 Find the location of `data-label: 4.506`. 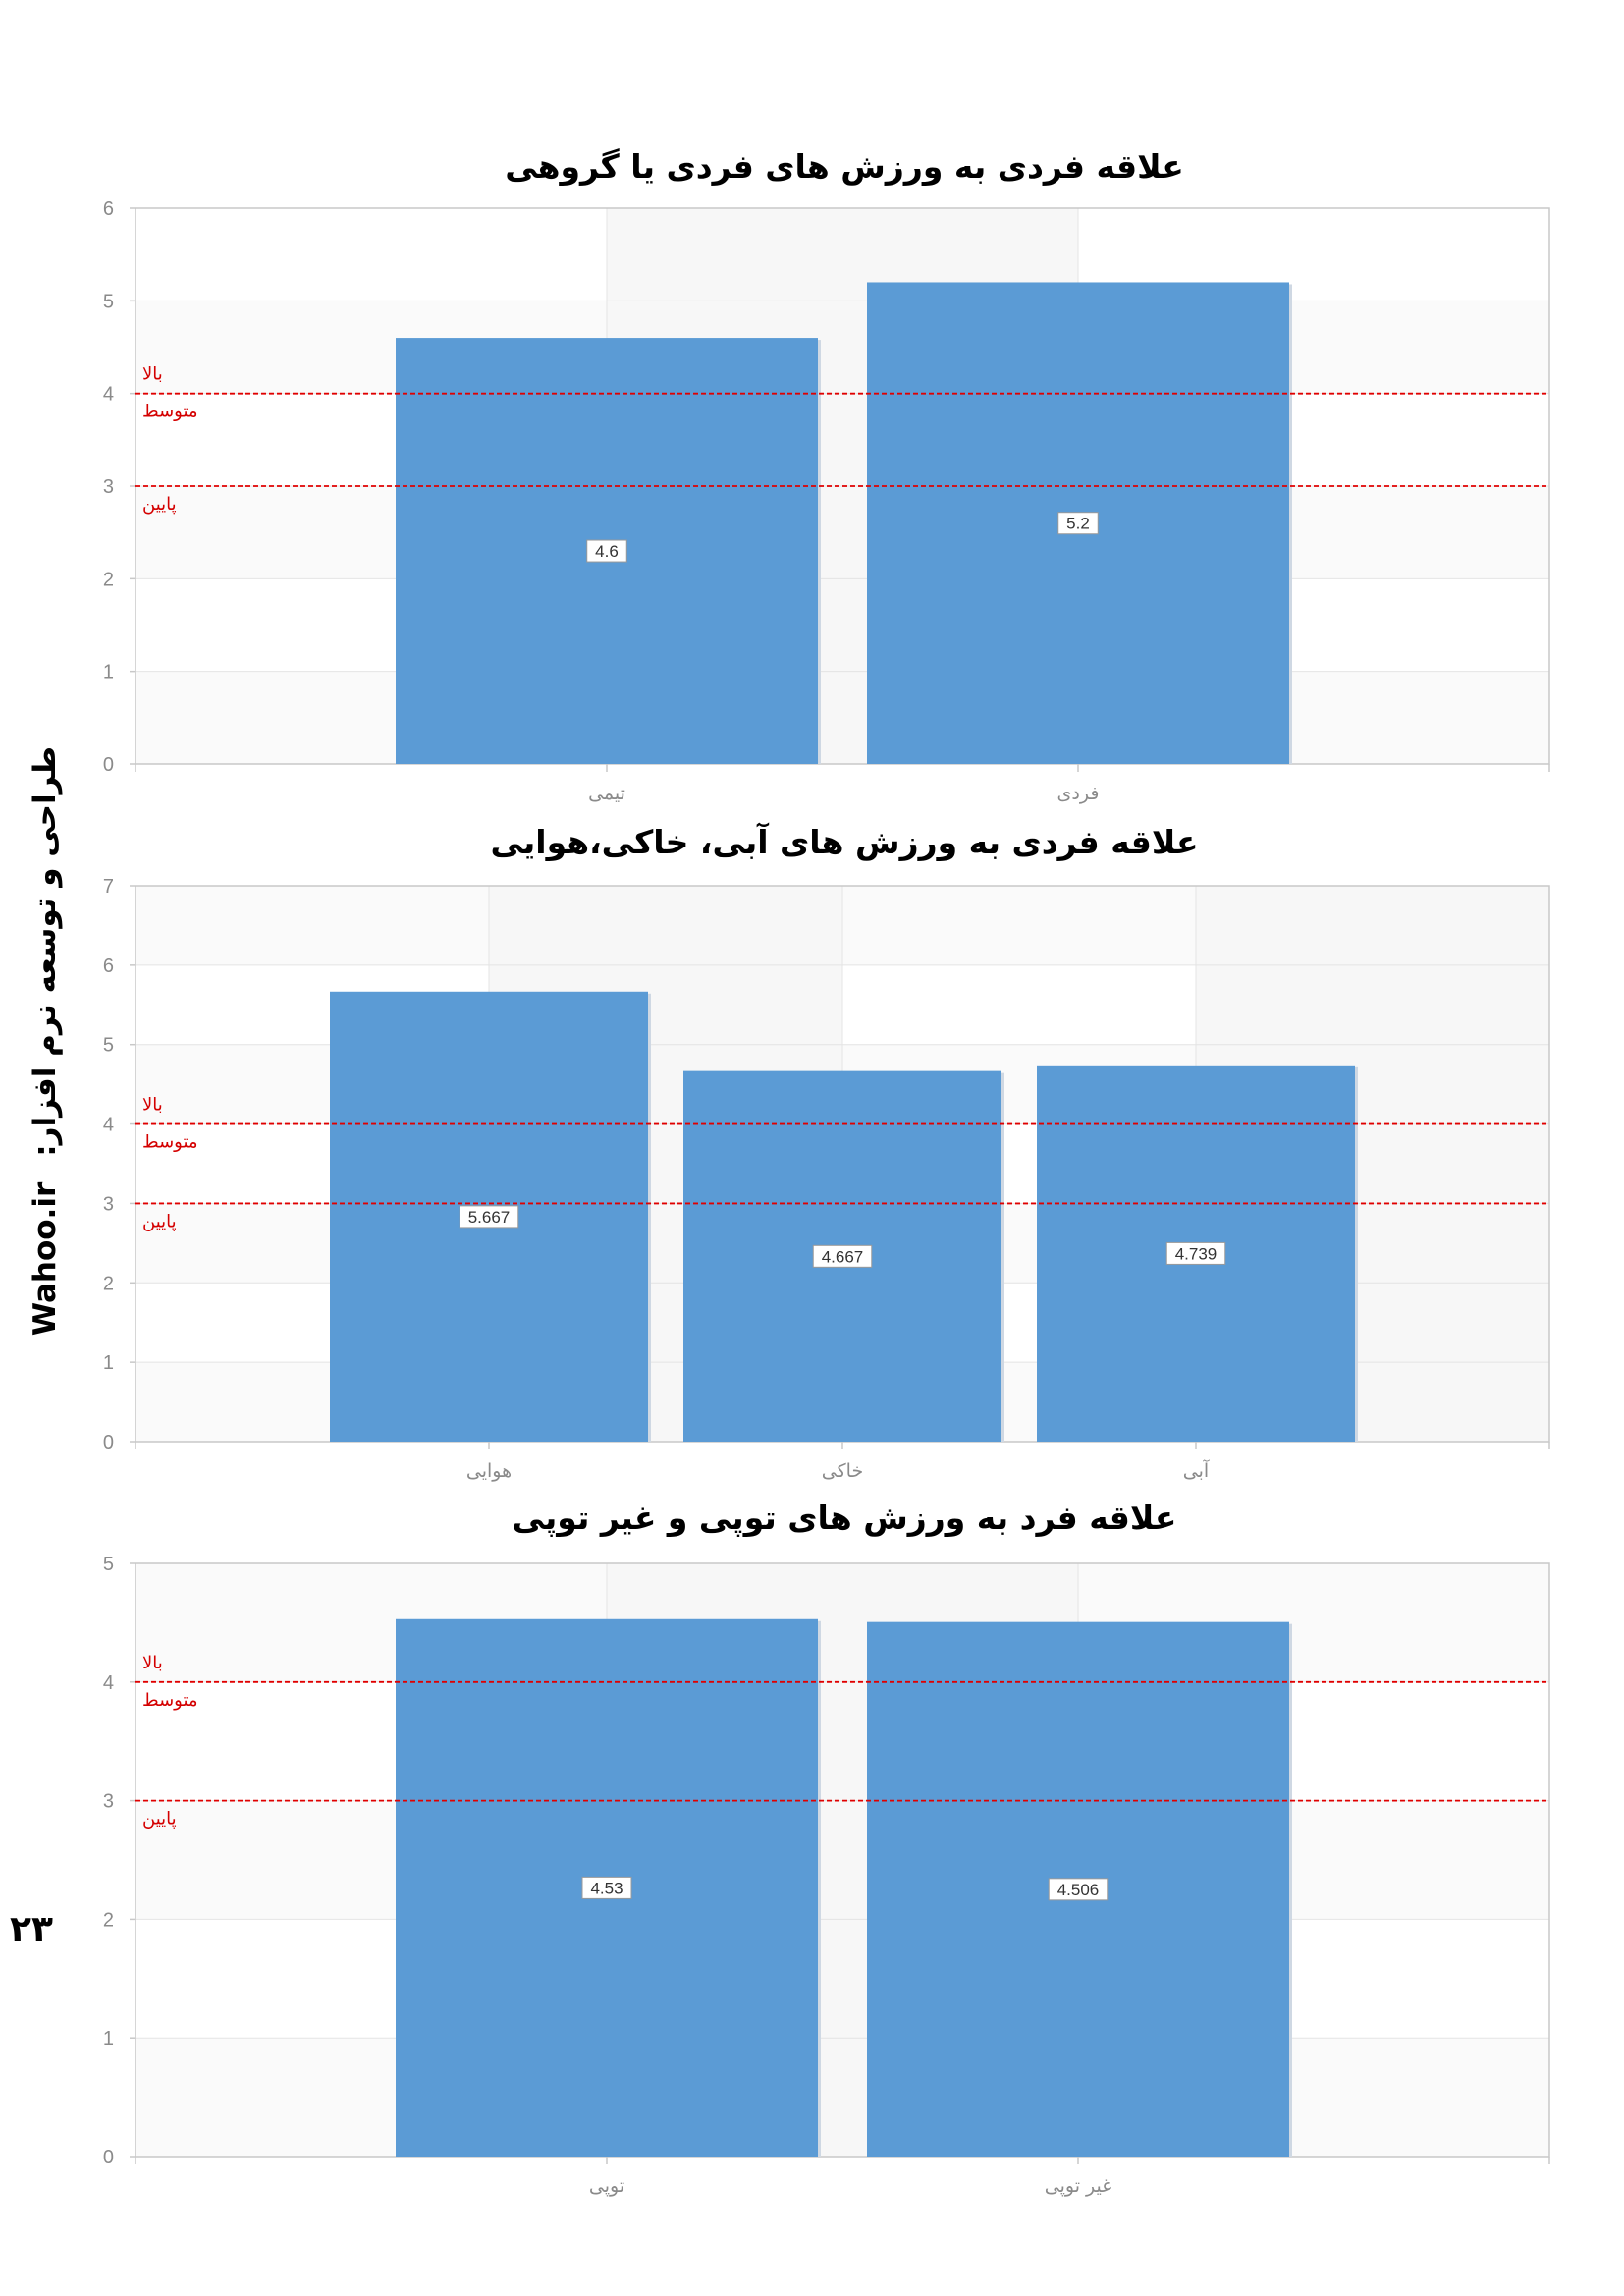

data-label: 4.506 is located at coordinates (1078, 1890).